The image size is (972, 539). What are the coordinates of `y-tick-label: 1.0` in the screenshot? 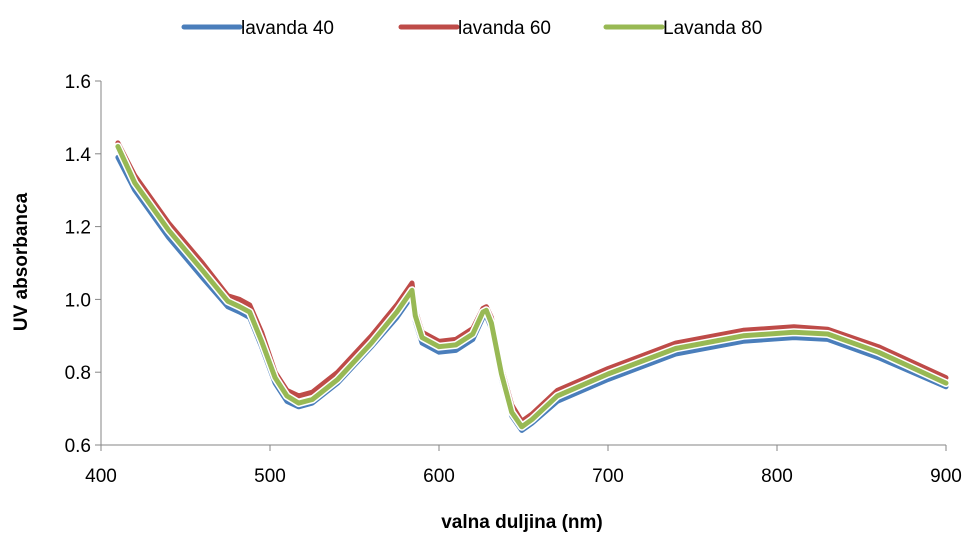 It's located at (78, 300).